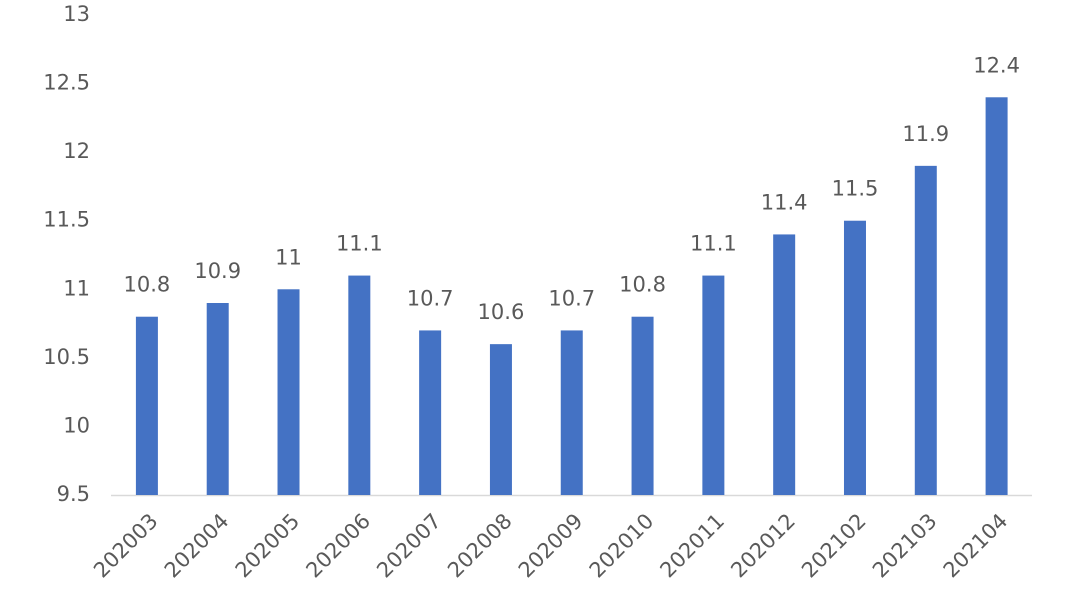 The image size is (1080, 589). Describe the element at coordinates (66, 83) in the screenshot. I see `y-tick-label: 12.5` at that location.